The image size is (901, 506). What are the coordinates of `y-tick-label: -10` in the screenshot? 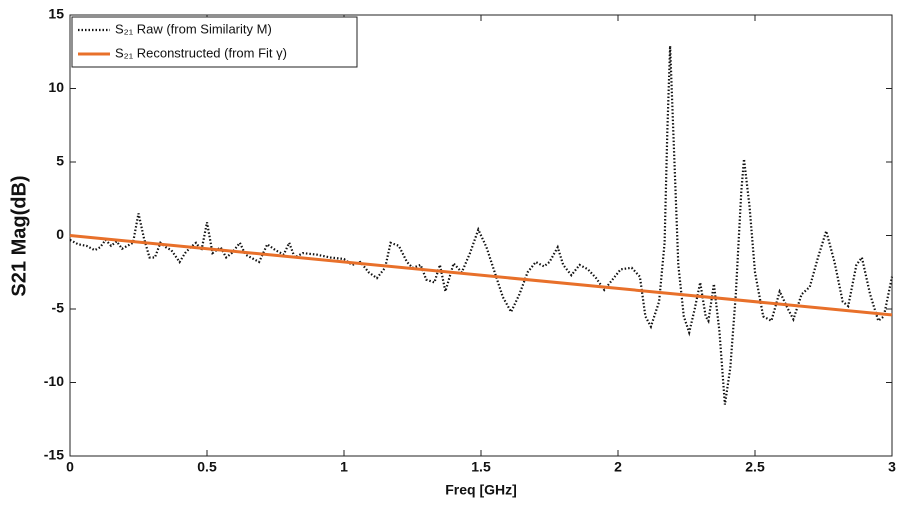 It's located at (54, 381).